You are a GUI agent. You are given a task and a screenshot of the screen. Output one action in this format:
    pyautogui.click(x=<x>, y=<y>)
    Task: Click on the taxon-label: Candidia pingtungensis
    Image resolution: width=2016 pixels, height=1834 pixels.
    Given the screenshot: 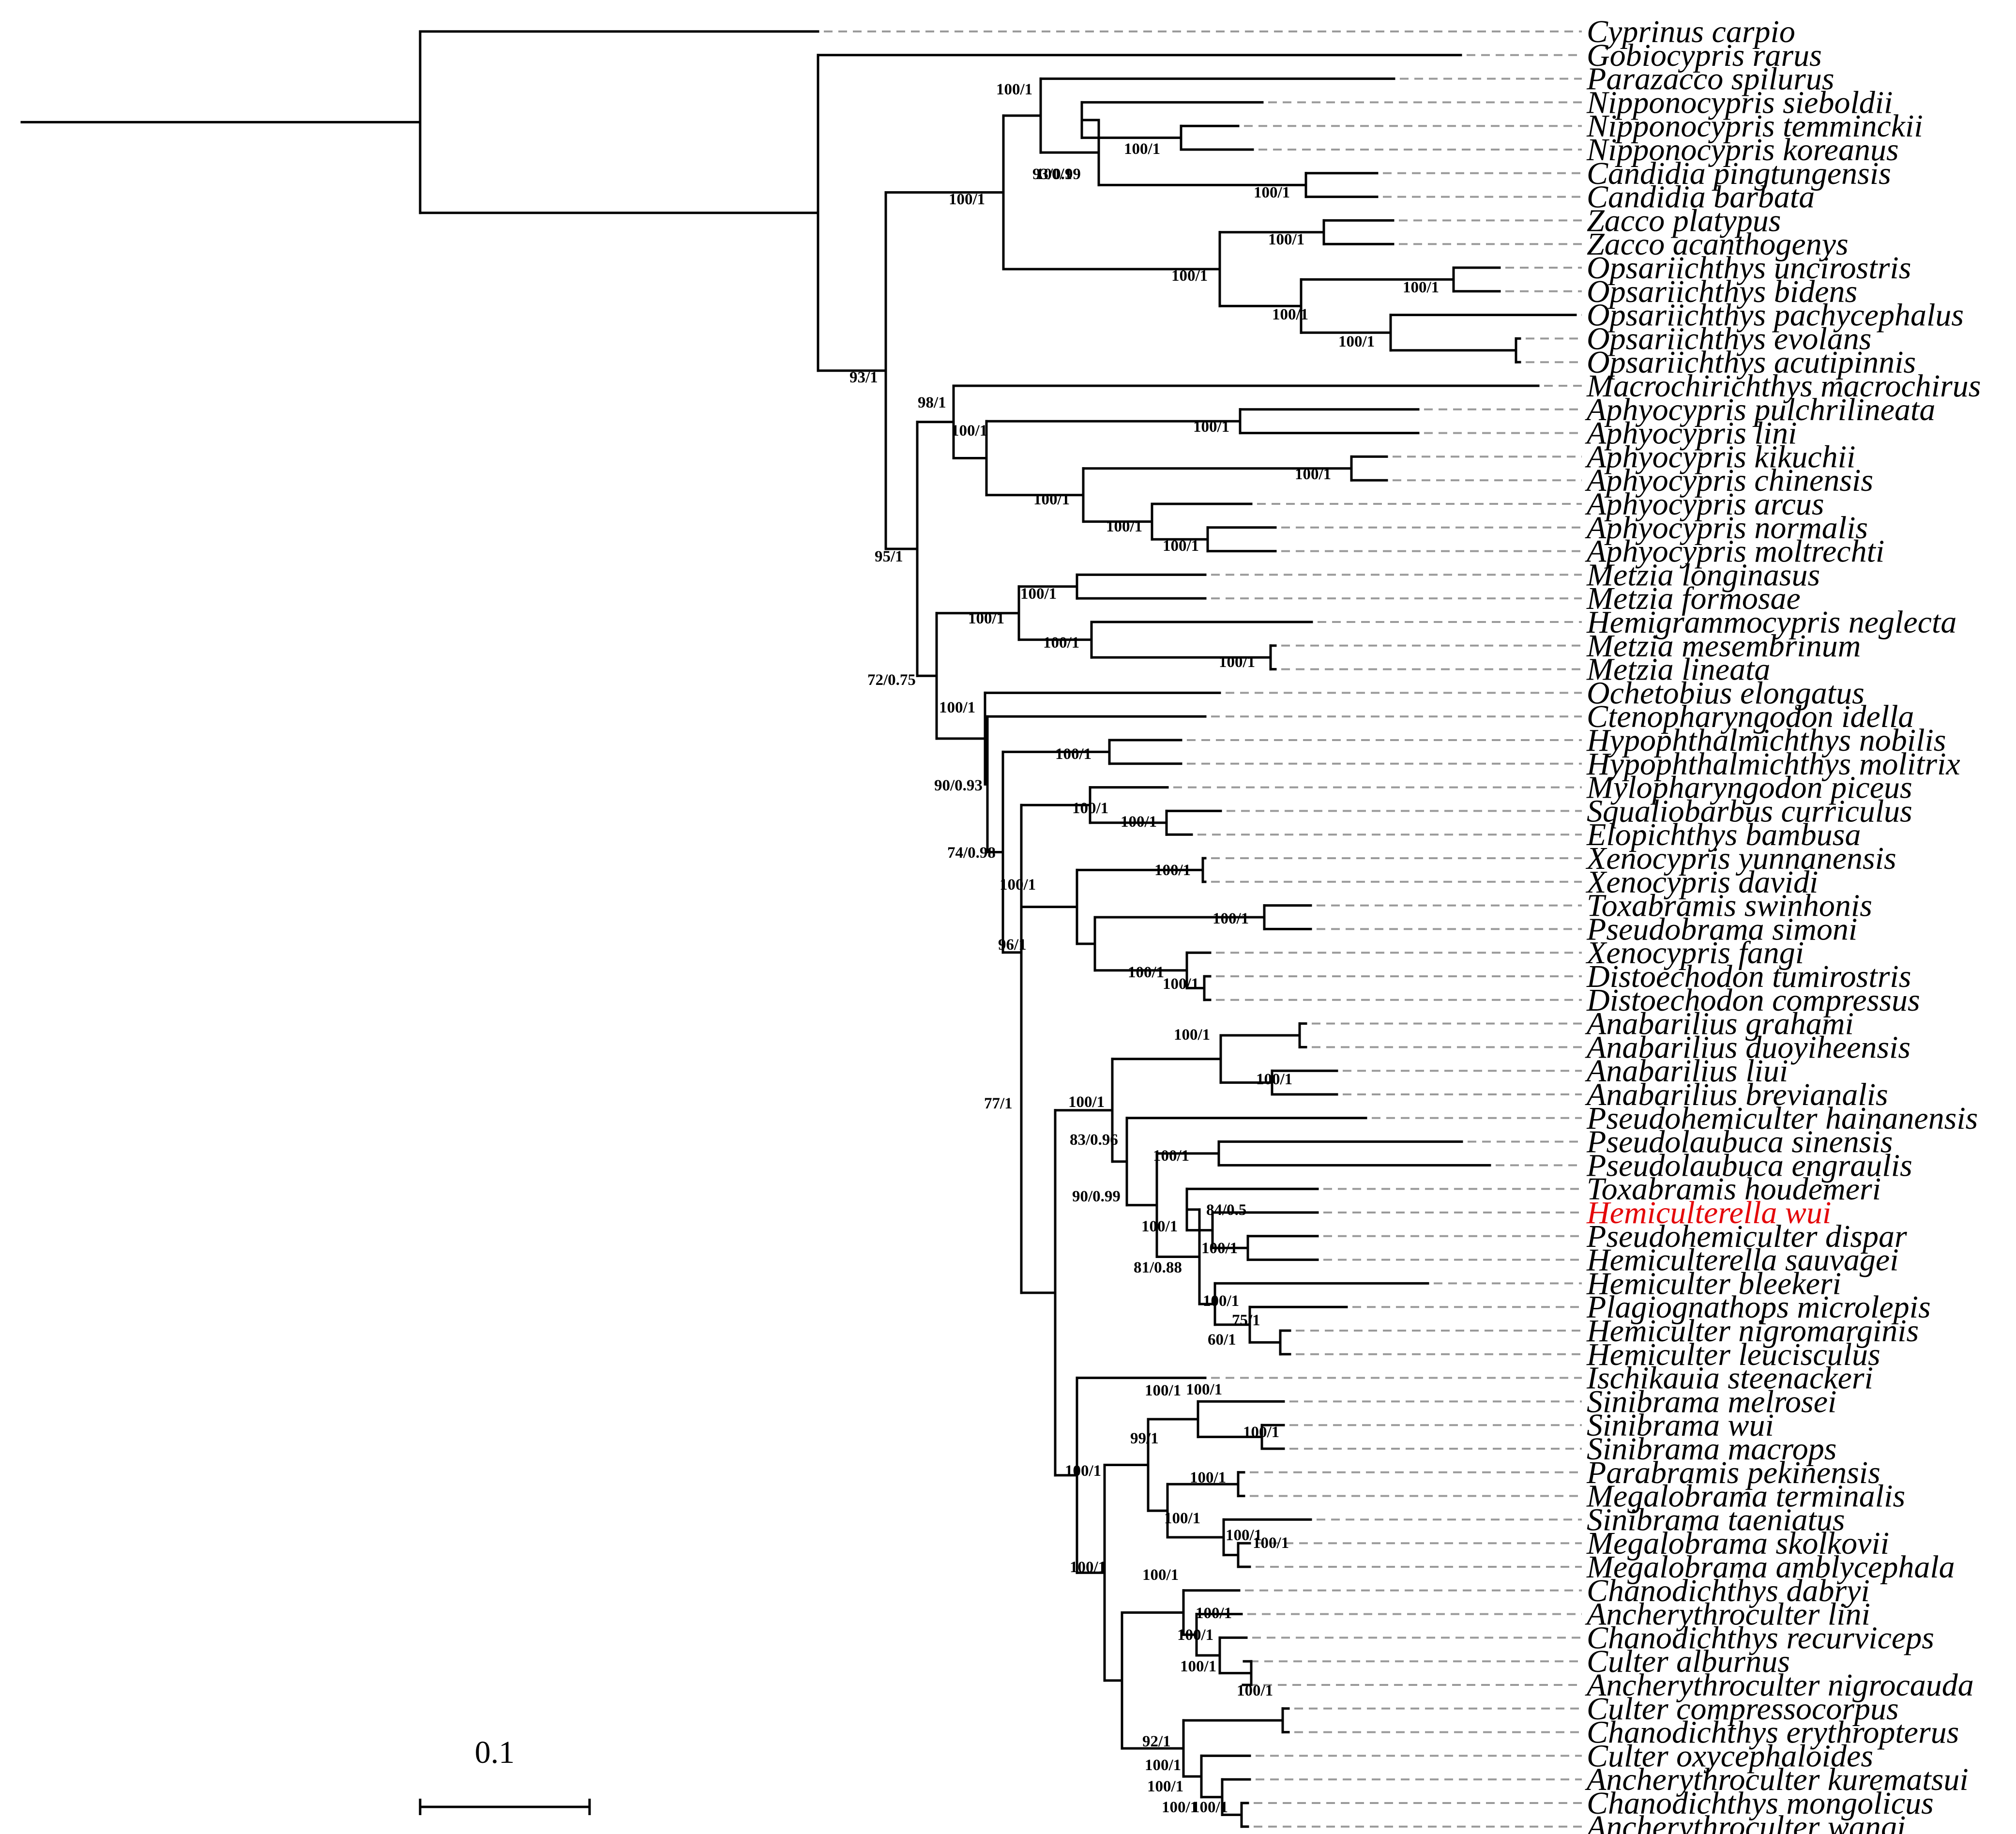 What is the action you would take?
    pyautogui.click(x=1739, y=173)
    